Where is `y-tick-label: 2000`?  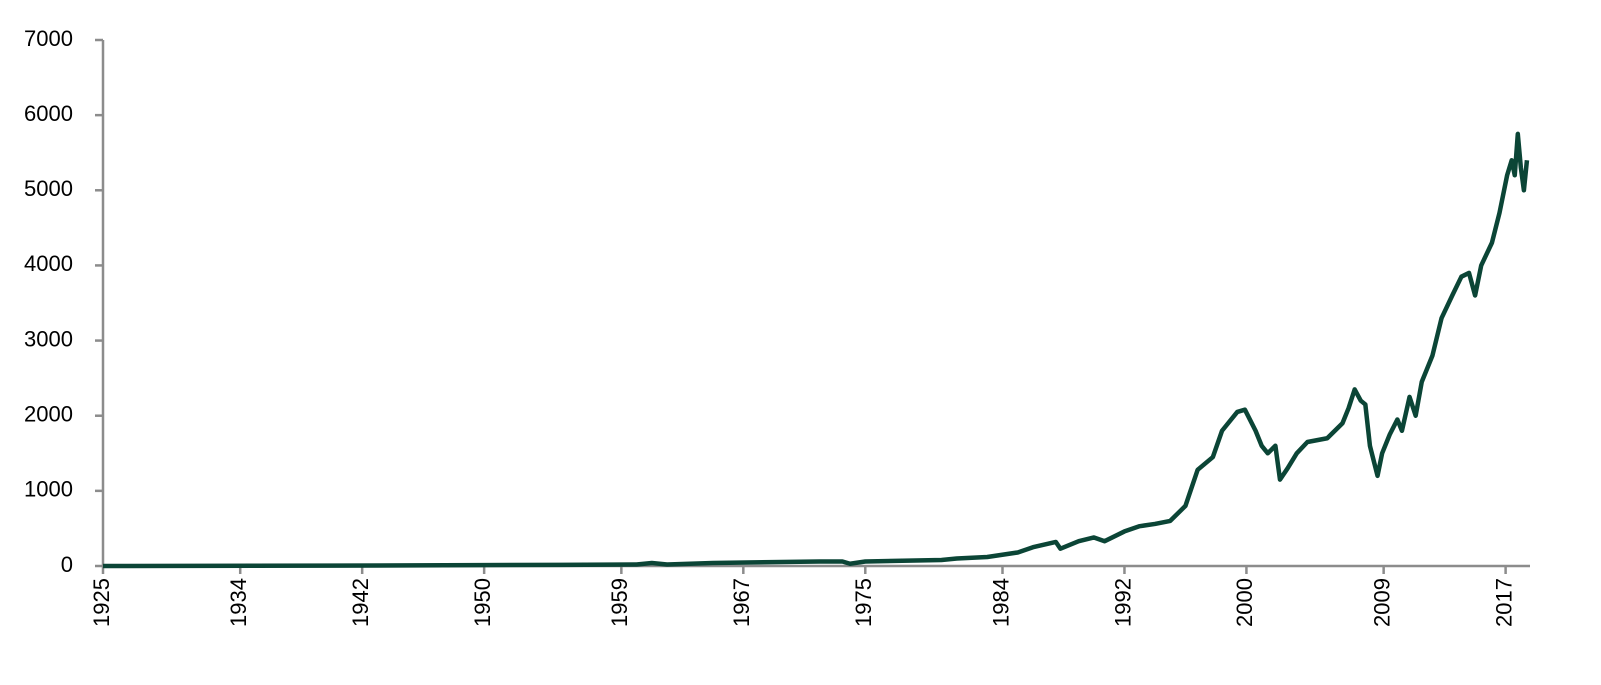 y-tick-label: 2000 is located at coordinates (48, 414).